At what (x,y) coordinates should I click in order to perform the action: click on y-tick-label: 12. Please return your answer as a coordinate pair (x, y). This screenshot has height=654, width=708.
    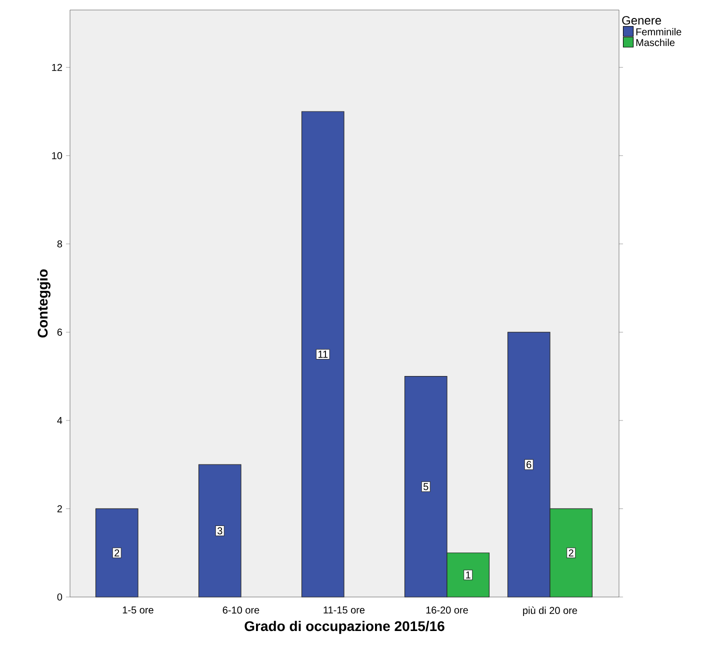
    Looking at the image, I should click on (57, 67).